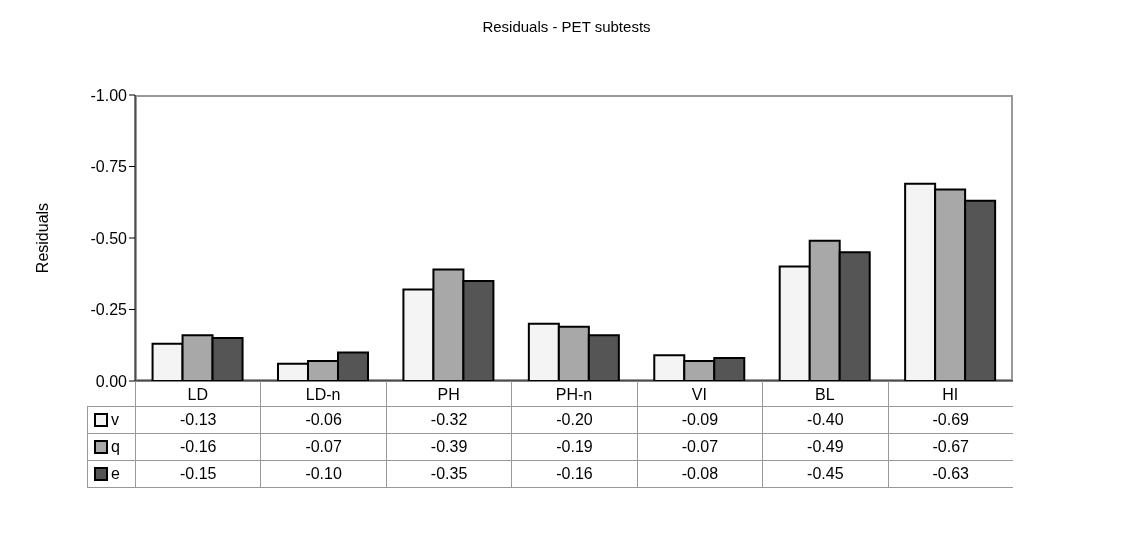 The image size is (1125, 555). What do you see at coordinates (198, 474) in the screenshot?
I see `data-label: -0.15` at bounding box center [198, 474].